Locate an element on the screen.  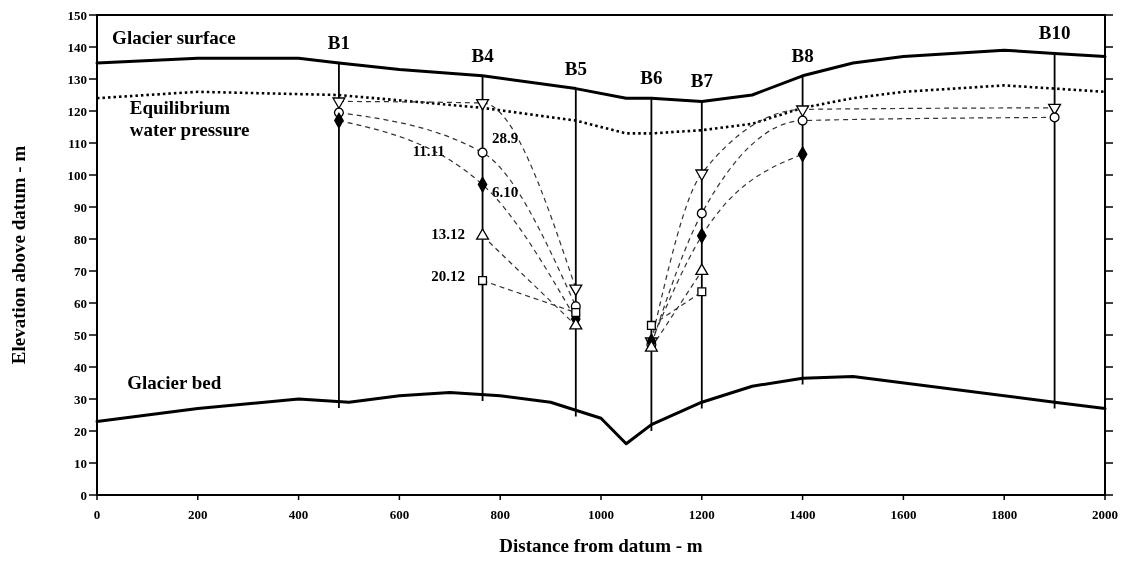
x-tick-label: 1800 is located at coordinates (1004, 514).